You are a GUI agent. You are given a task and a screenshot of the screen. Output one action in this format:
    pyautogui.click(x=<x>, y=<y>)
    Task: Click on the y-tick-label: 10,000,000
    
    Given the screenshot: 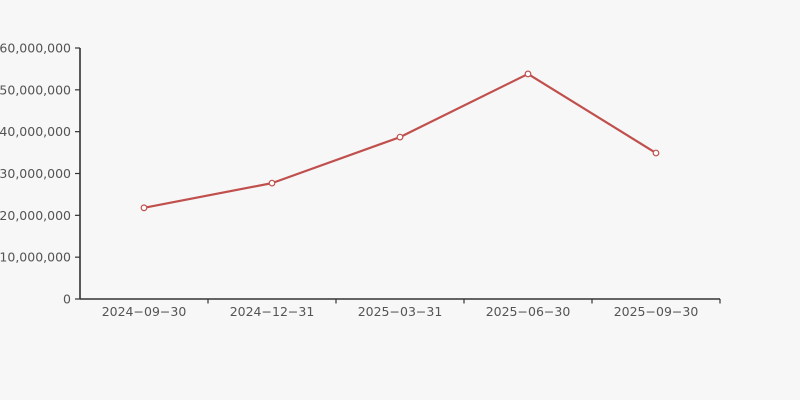 What is the action you would take?
    pyautogui.click(x=35, y=257)
    